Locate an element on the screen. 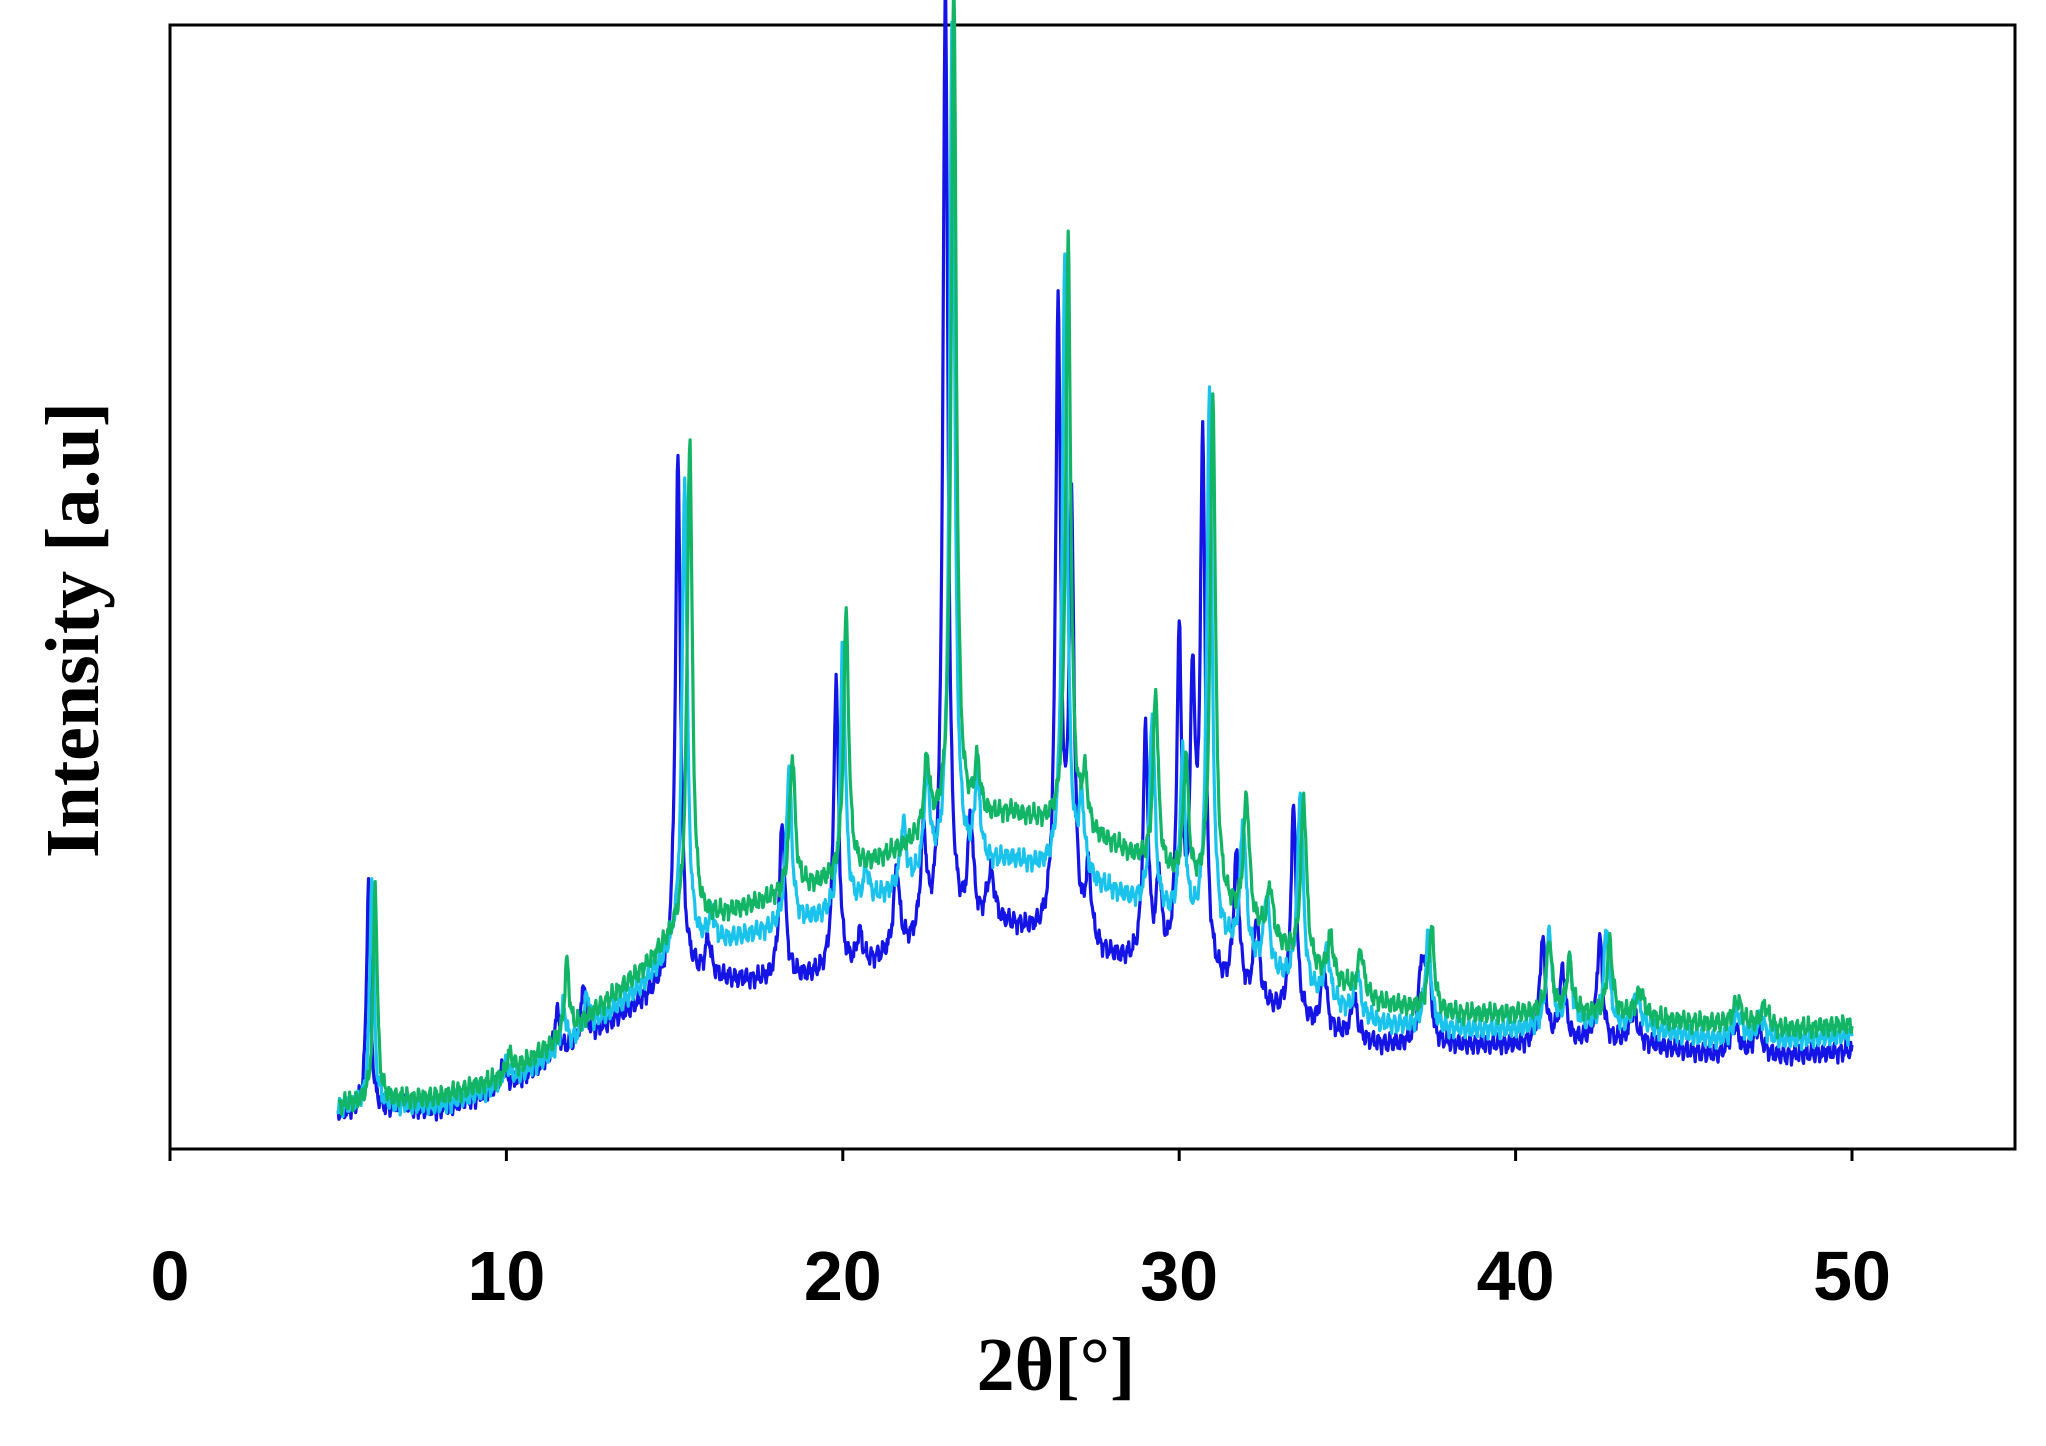  y-axis-title: Intensity [a.u] is located at coordinates (73, 630).